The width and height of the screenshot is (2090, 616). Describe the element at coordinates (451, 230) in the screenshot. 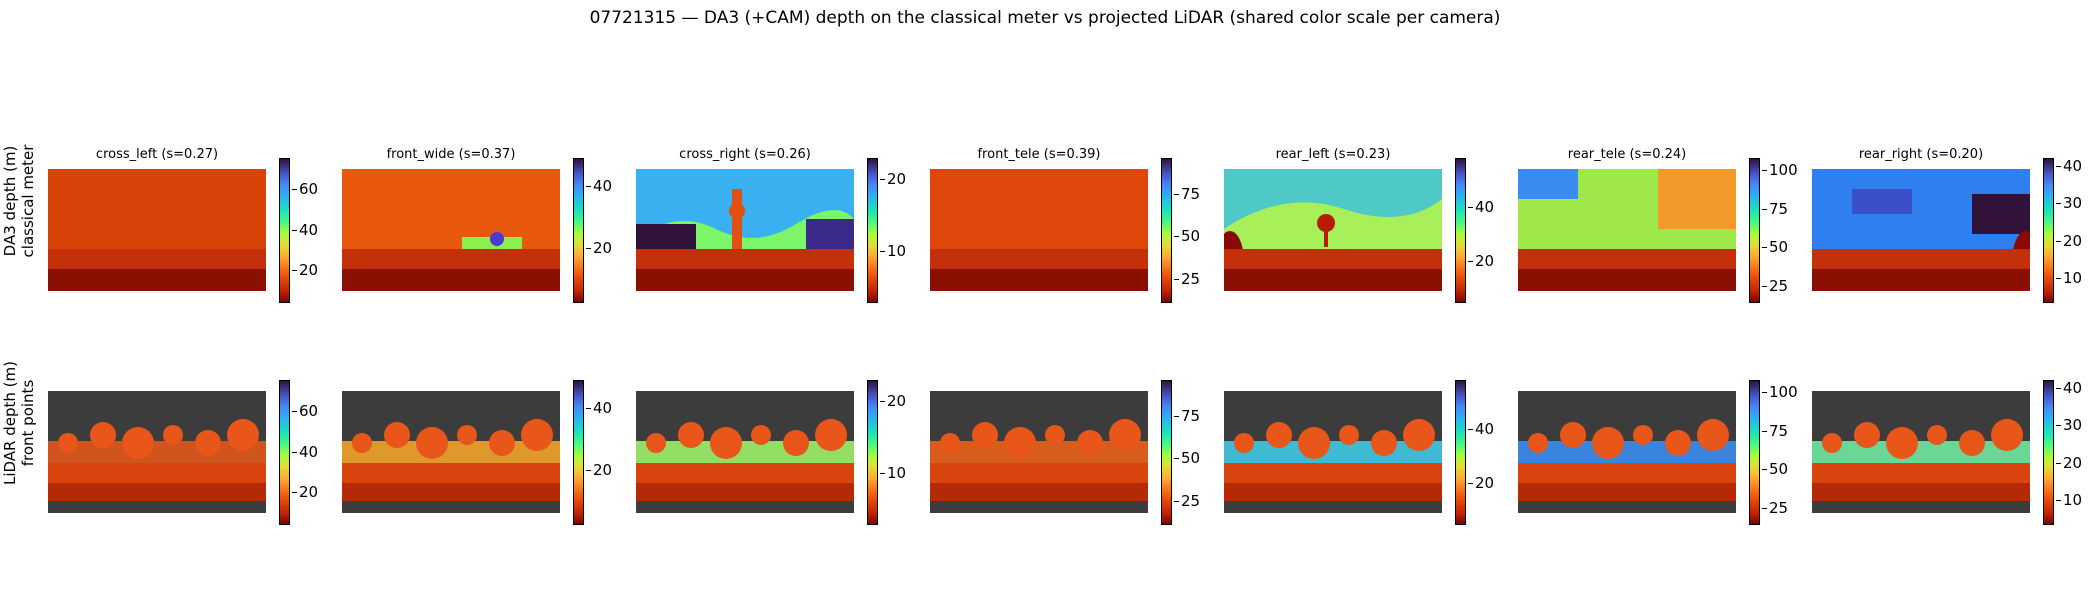

I see `da3-depth-map-front_wide` at that location.